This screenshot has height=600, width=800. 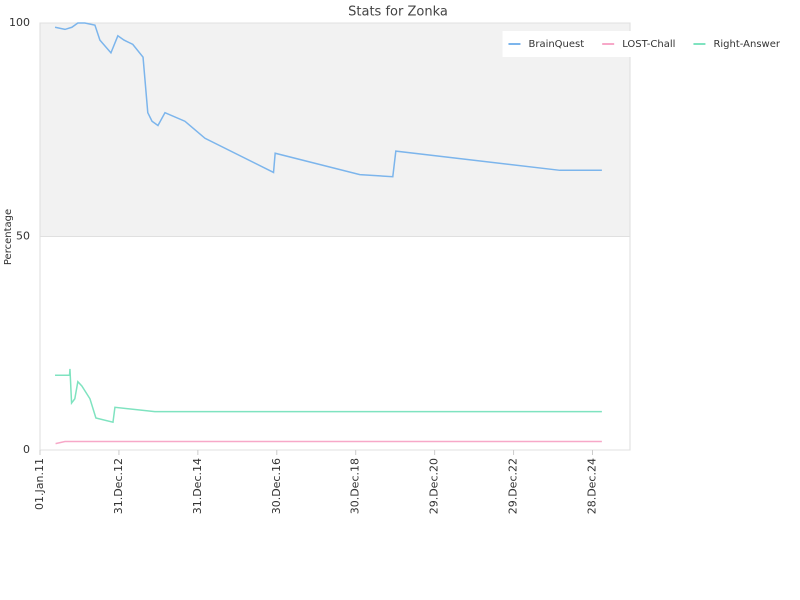 I want to click on y-tick-label: 0, so click(x=26, y=449).